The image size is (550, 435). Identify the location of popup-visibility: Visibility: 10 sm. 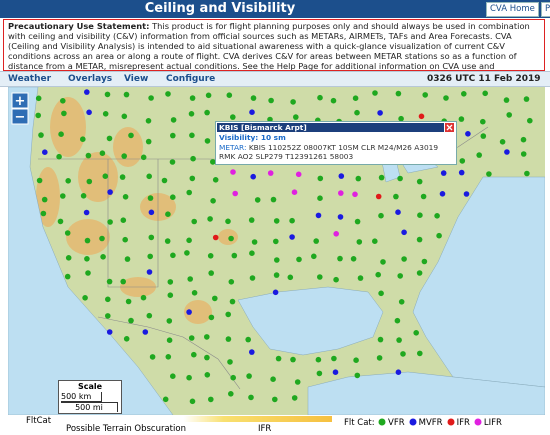
(252, 137).